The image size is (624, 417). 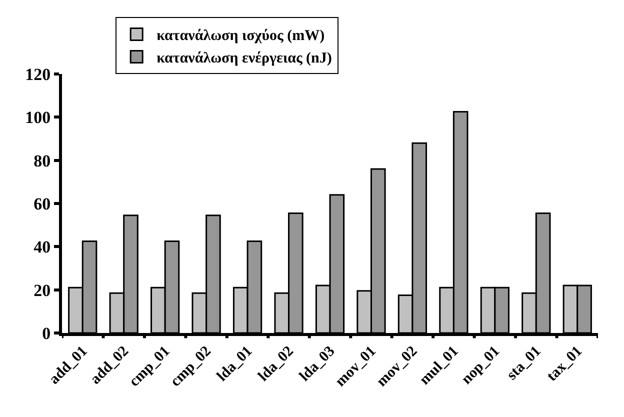 I want to click on y-tick-label: 80, so click(x=42, y=160).